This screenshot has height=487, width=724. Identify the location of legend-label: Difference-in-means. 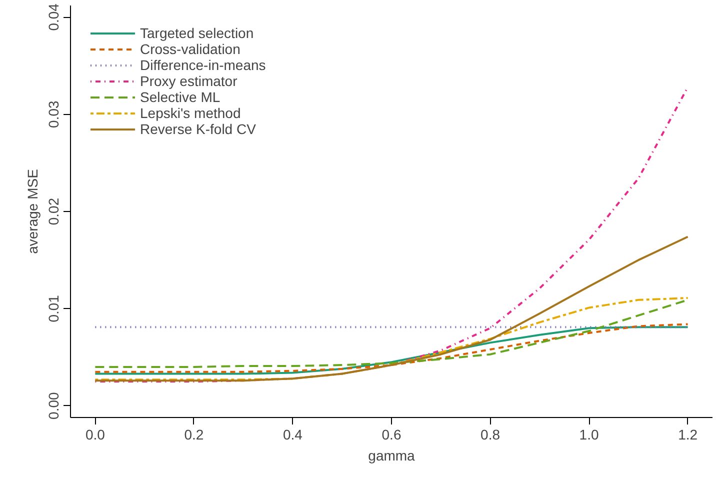
(203, 65).